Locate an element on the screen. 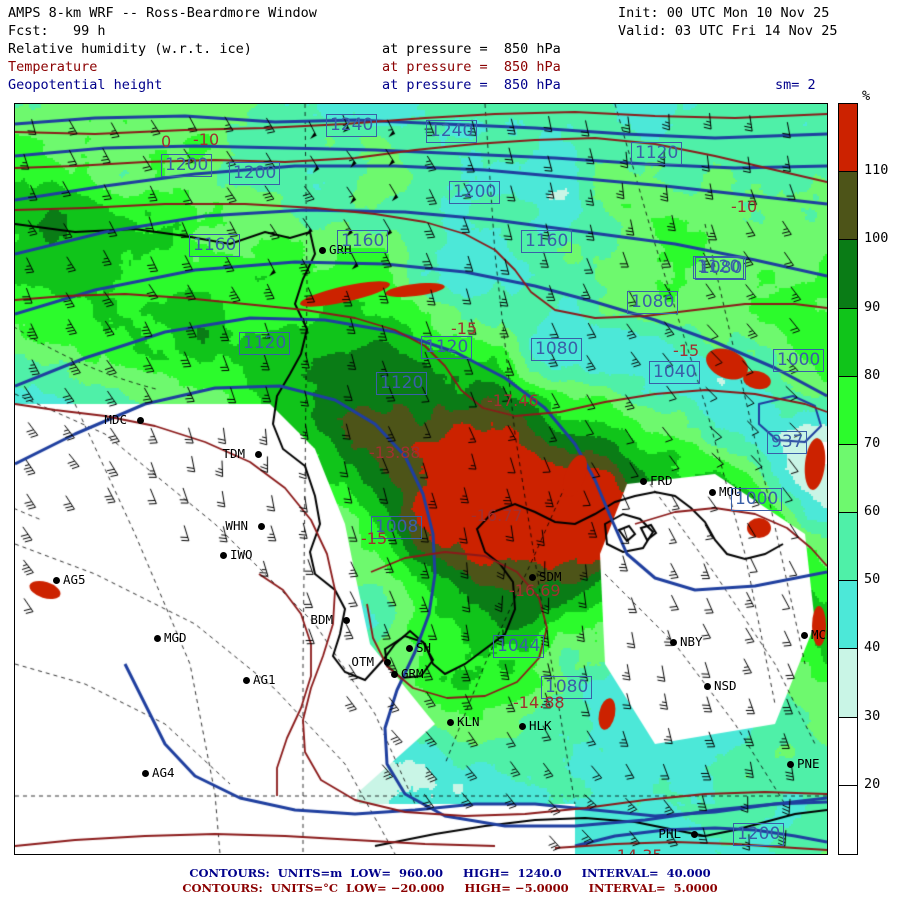  station-label: SH is located at coordinates (424, 647).